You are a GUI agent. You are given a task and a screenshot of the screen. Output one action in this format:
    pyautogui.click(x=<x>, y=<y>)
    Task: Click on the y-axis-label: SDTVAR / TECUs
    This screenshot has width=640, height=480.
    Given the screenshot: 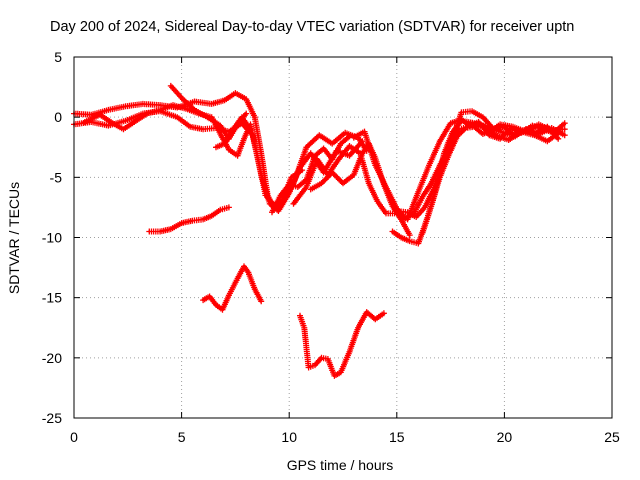 What is the action you would take?
    pyautogui.click(x=14, y=238)
    